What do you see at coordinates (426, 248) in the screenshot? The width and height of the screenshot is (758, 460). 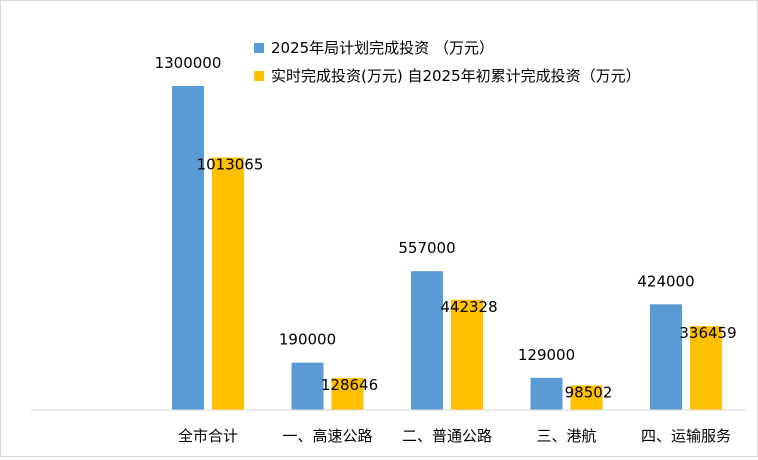 I see `data-label-1-3: 557000` at bounding box center [426, 248].